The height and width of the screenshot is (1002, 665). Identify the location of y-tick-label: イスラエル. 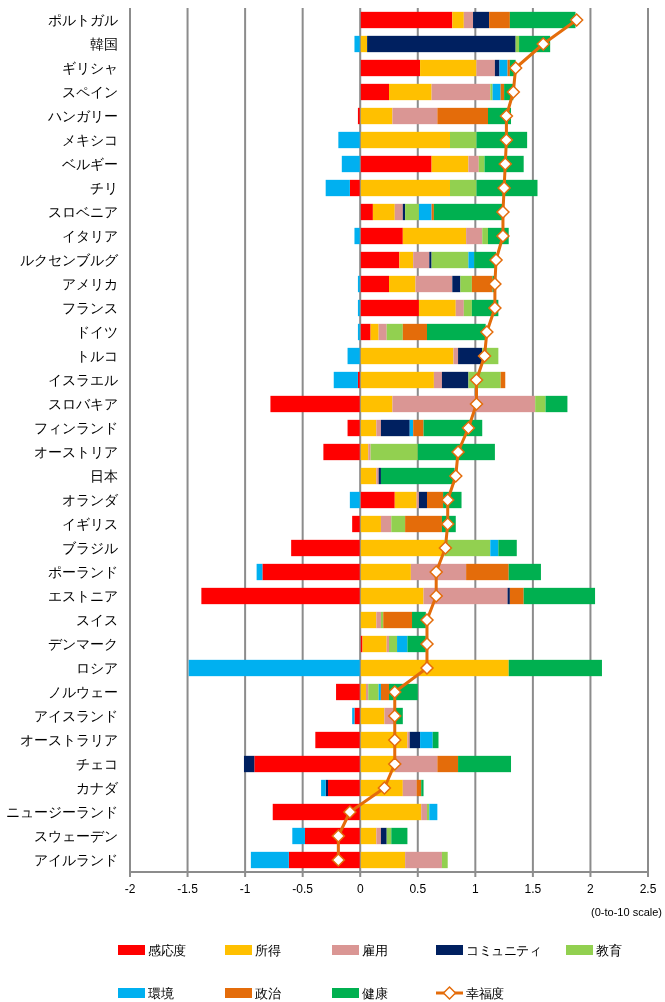
(83, 380).